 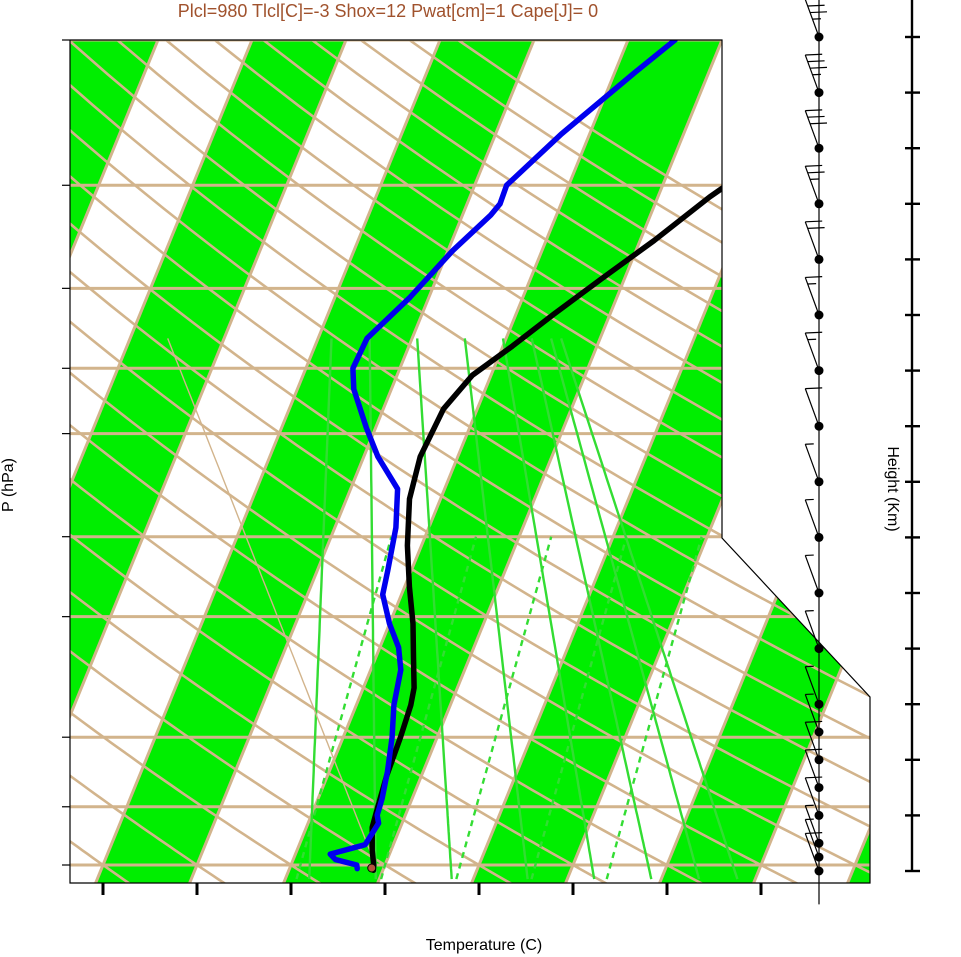 I want to click on parcel-line, so click(x=272, y=602).